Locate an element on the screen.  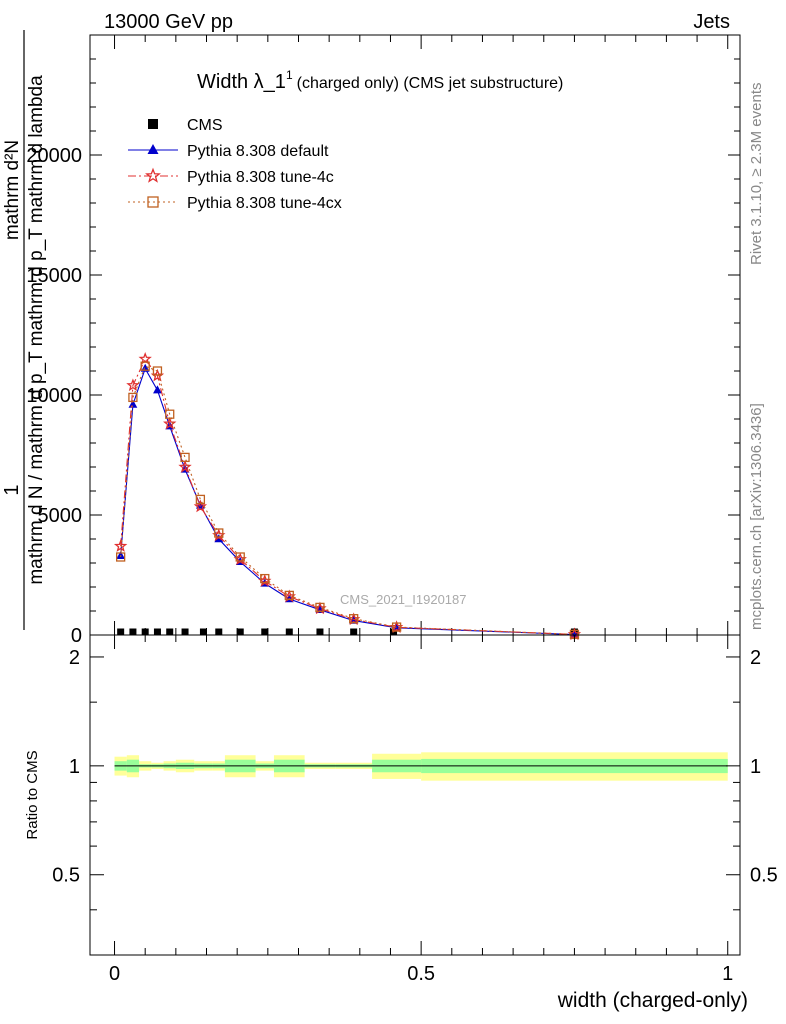
ratio-tick-label-right: 0.5 is located at coordinates (764, 876).